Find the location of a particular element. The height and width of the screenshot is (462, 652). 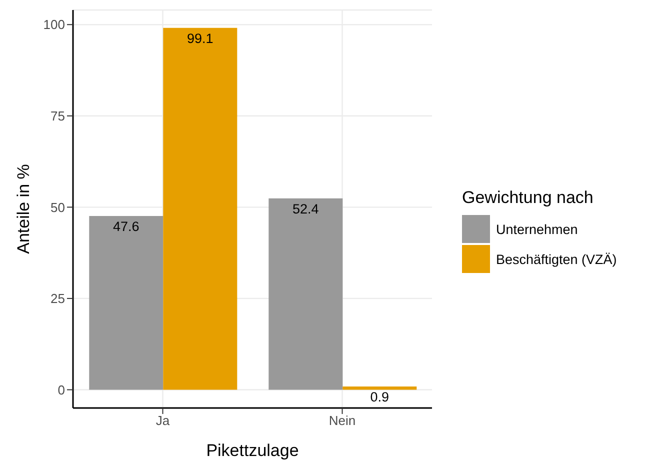

data-label: 52.4 is located at coordinates (306, 208).